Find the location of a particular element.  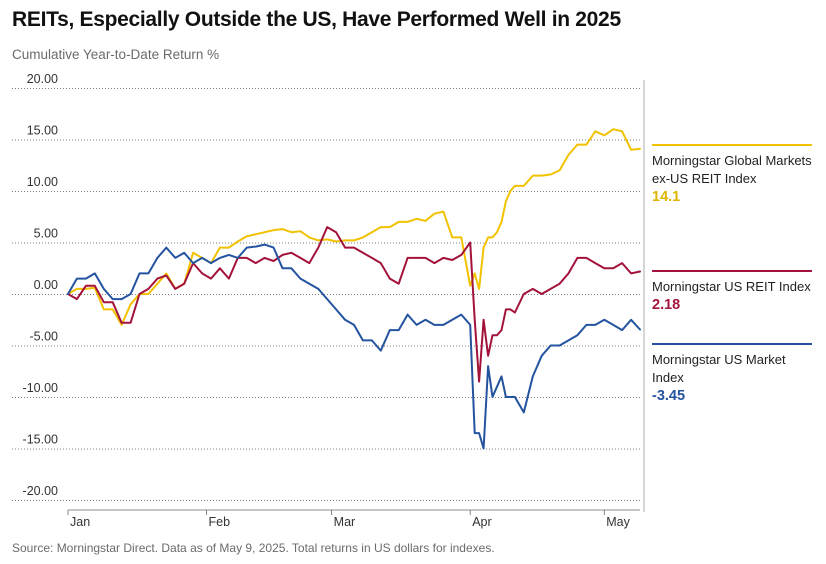

legend-swatch-global is located at coordinates (732, 145).